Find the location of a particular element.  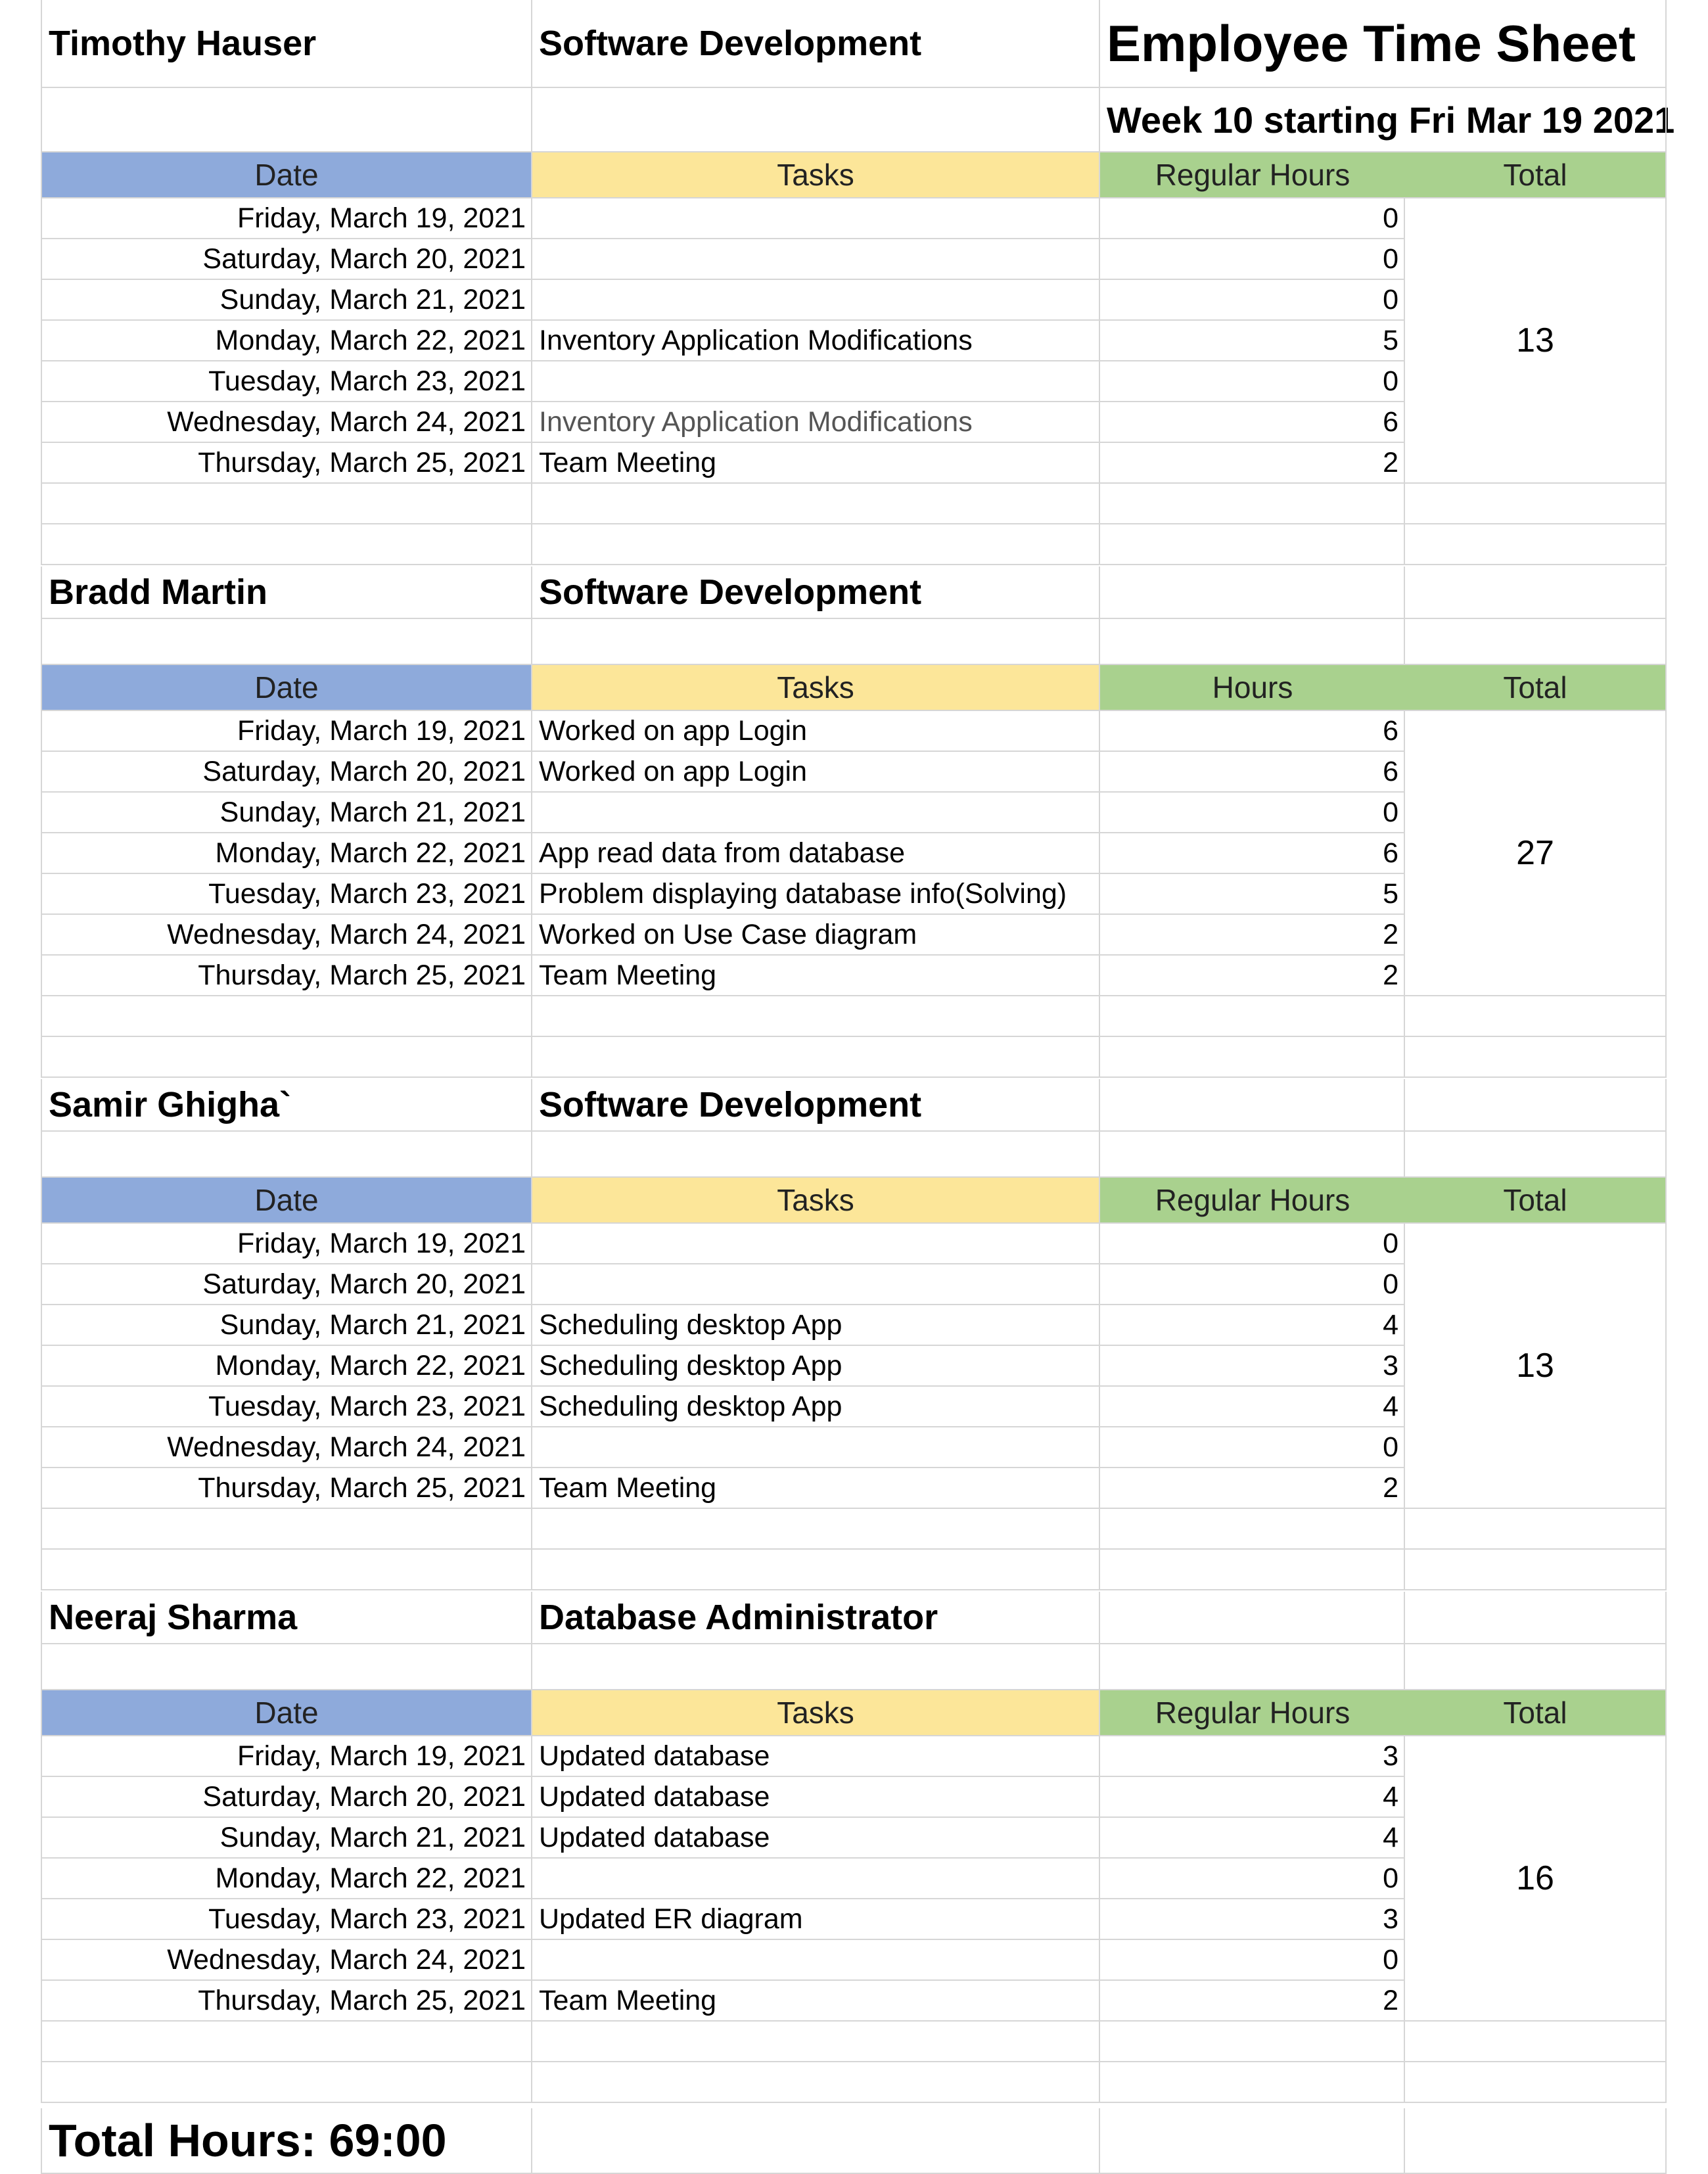

employee-name: Bradd Martin is located at coordinates (286, 593).